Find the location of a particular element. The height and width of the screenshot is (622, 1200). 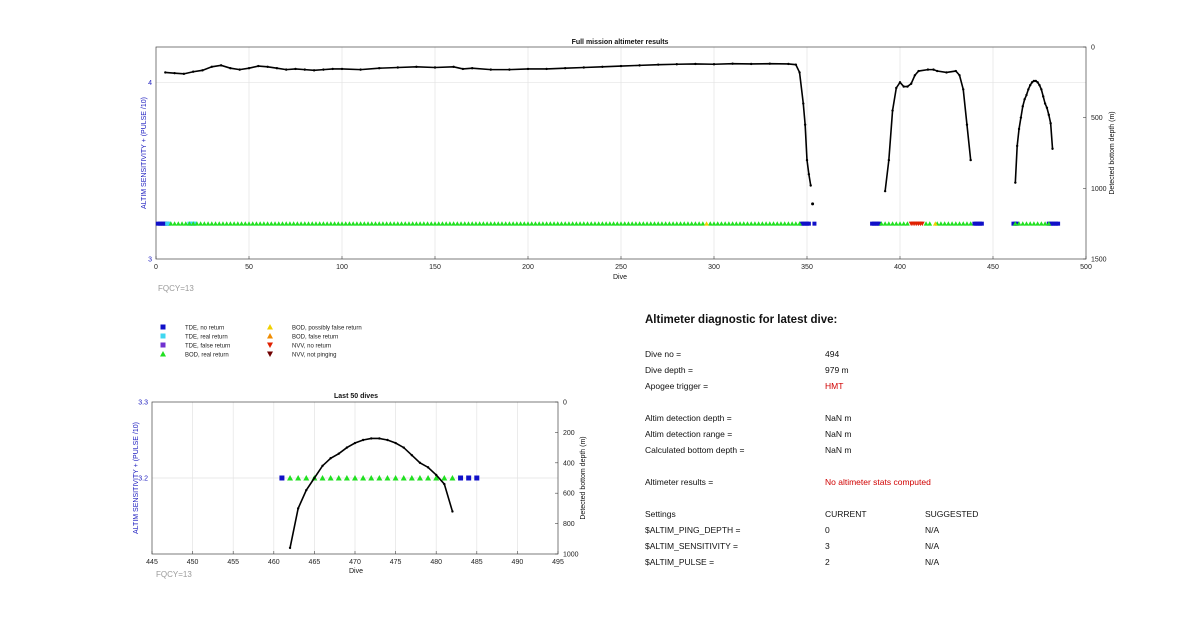

x-tick-label: 300 is located at coordinates (714, 267).